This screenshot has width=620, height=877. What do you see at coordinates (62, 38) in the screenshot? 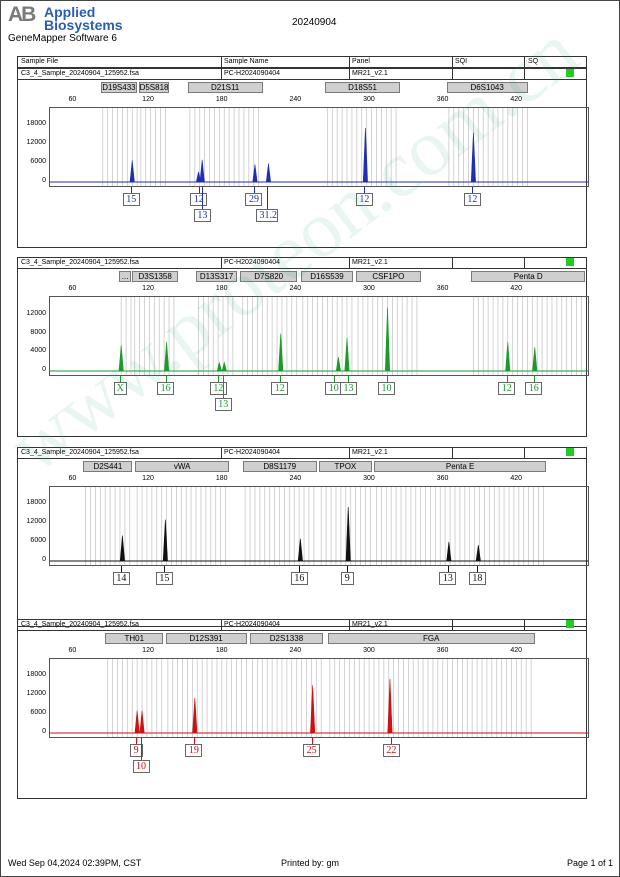
I see `software-name: GeneMapper Software 6` at bounding box center [62, 38].